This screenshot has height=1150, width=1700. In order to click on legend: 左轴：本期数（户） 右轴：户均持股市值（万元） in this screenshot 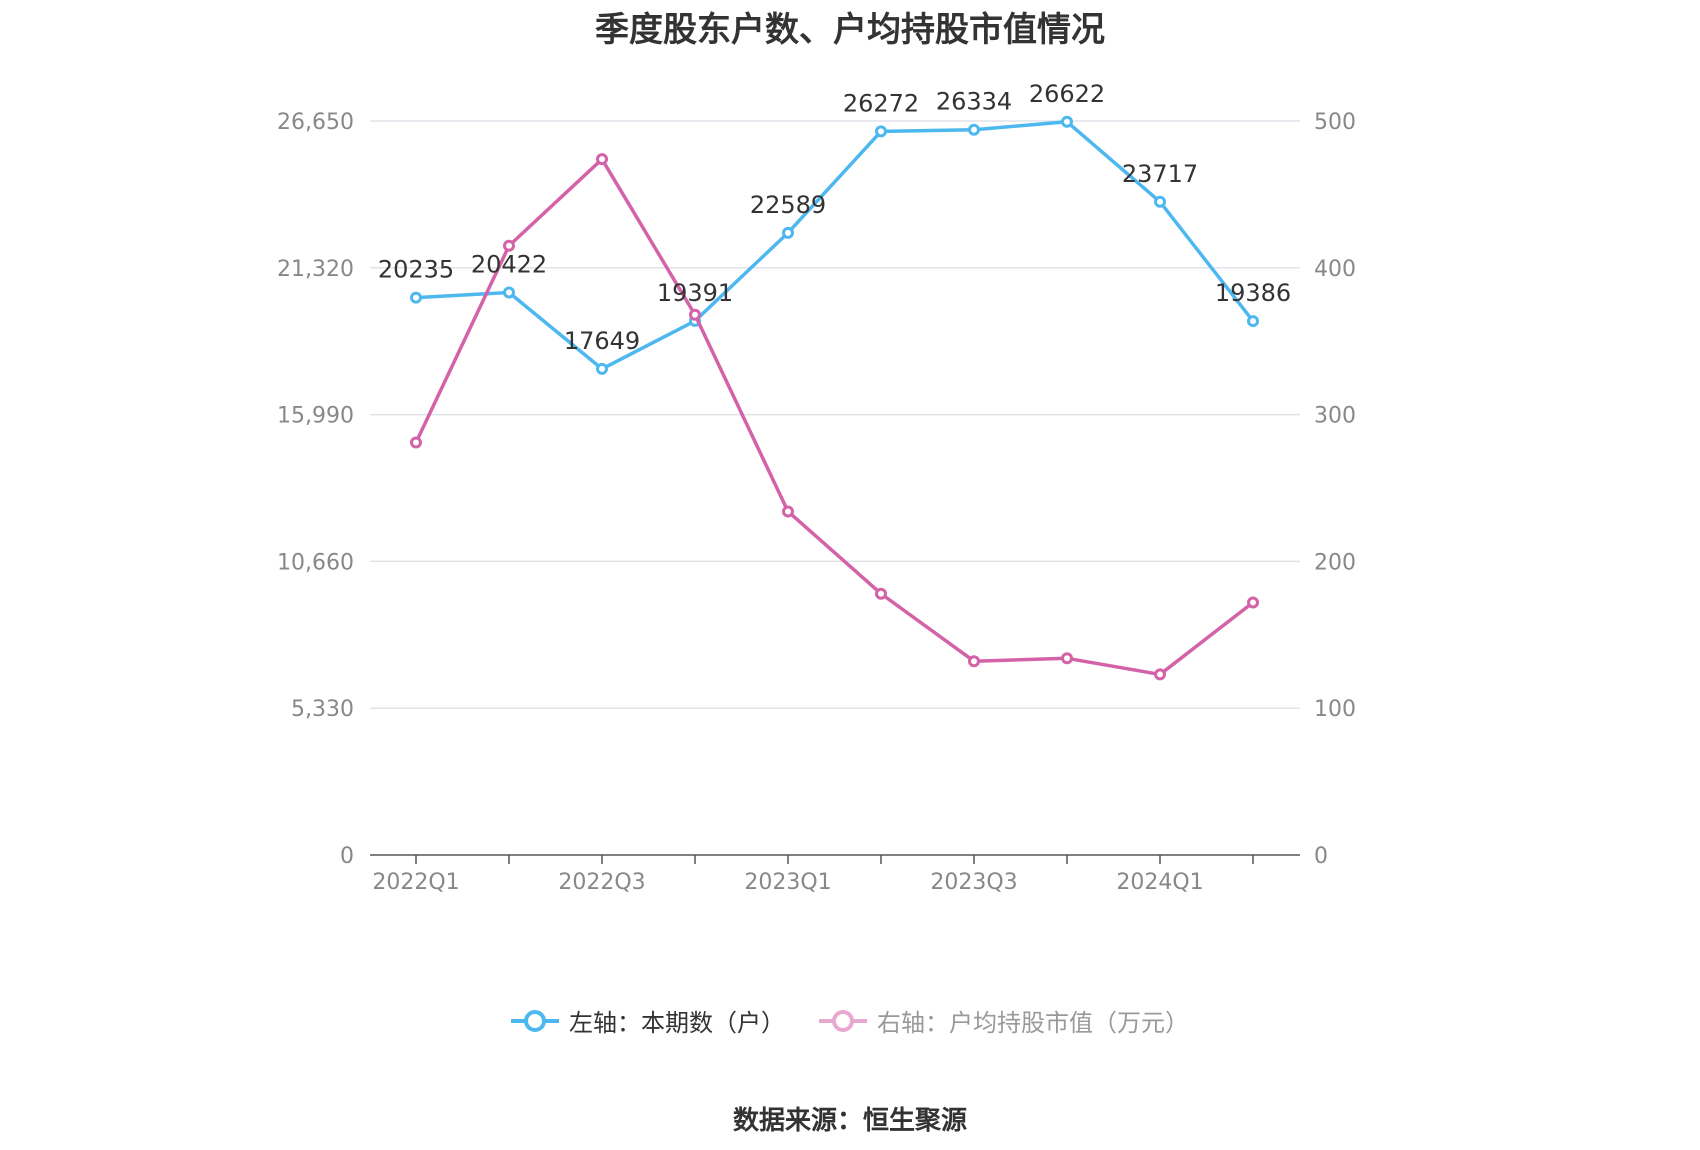, I will do `click(850, 1020)`.